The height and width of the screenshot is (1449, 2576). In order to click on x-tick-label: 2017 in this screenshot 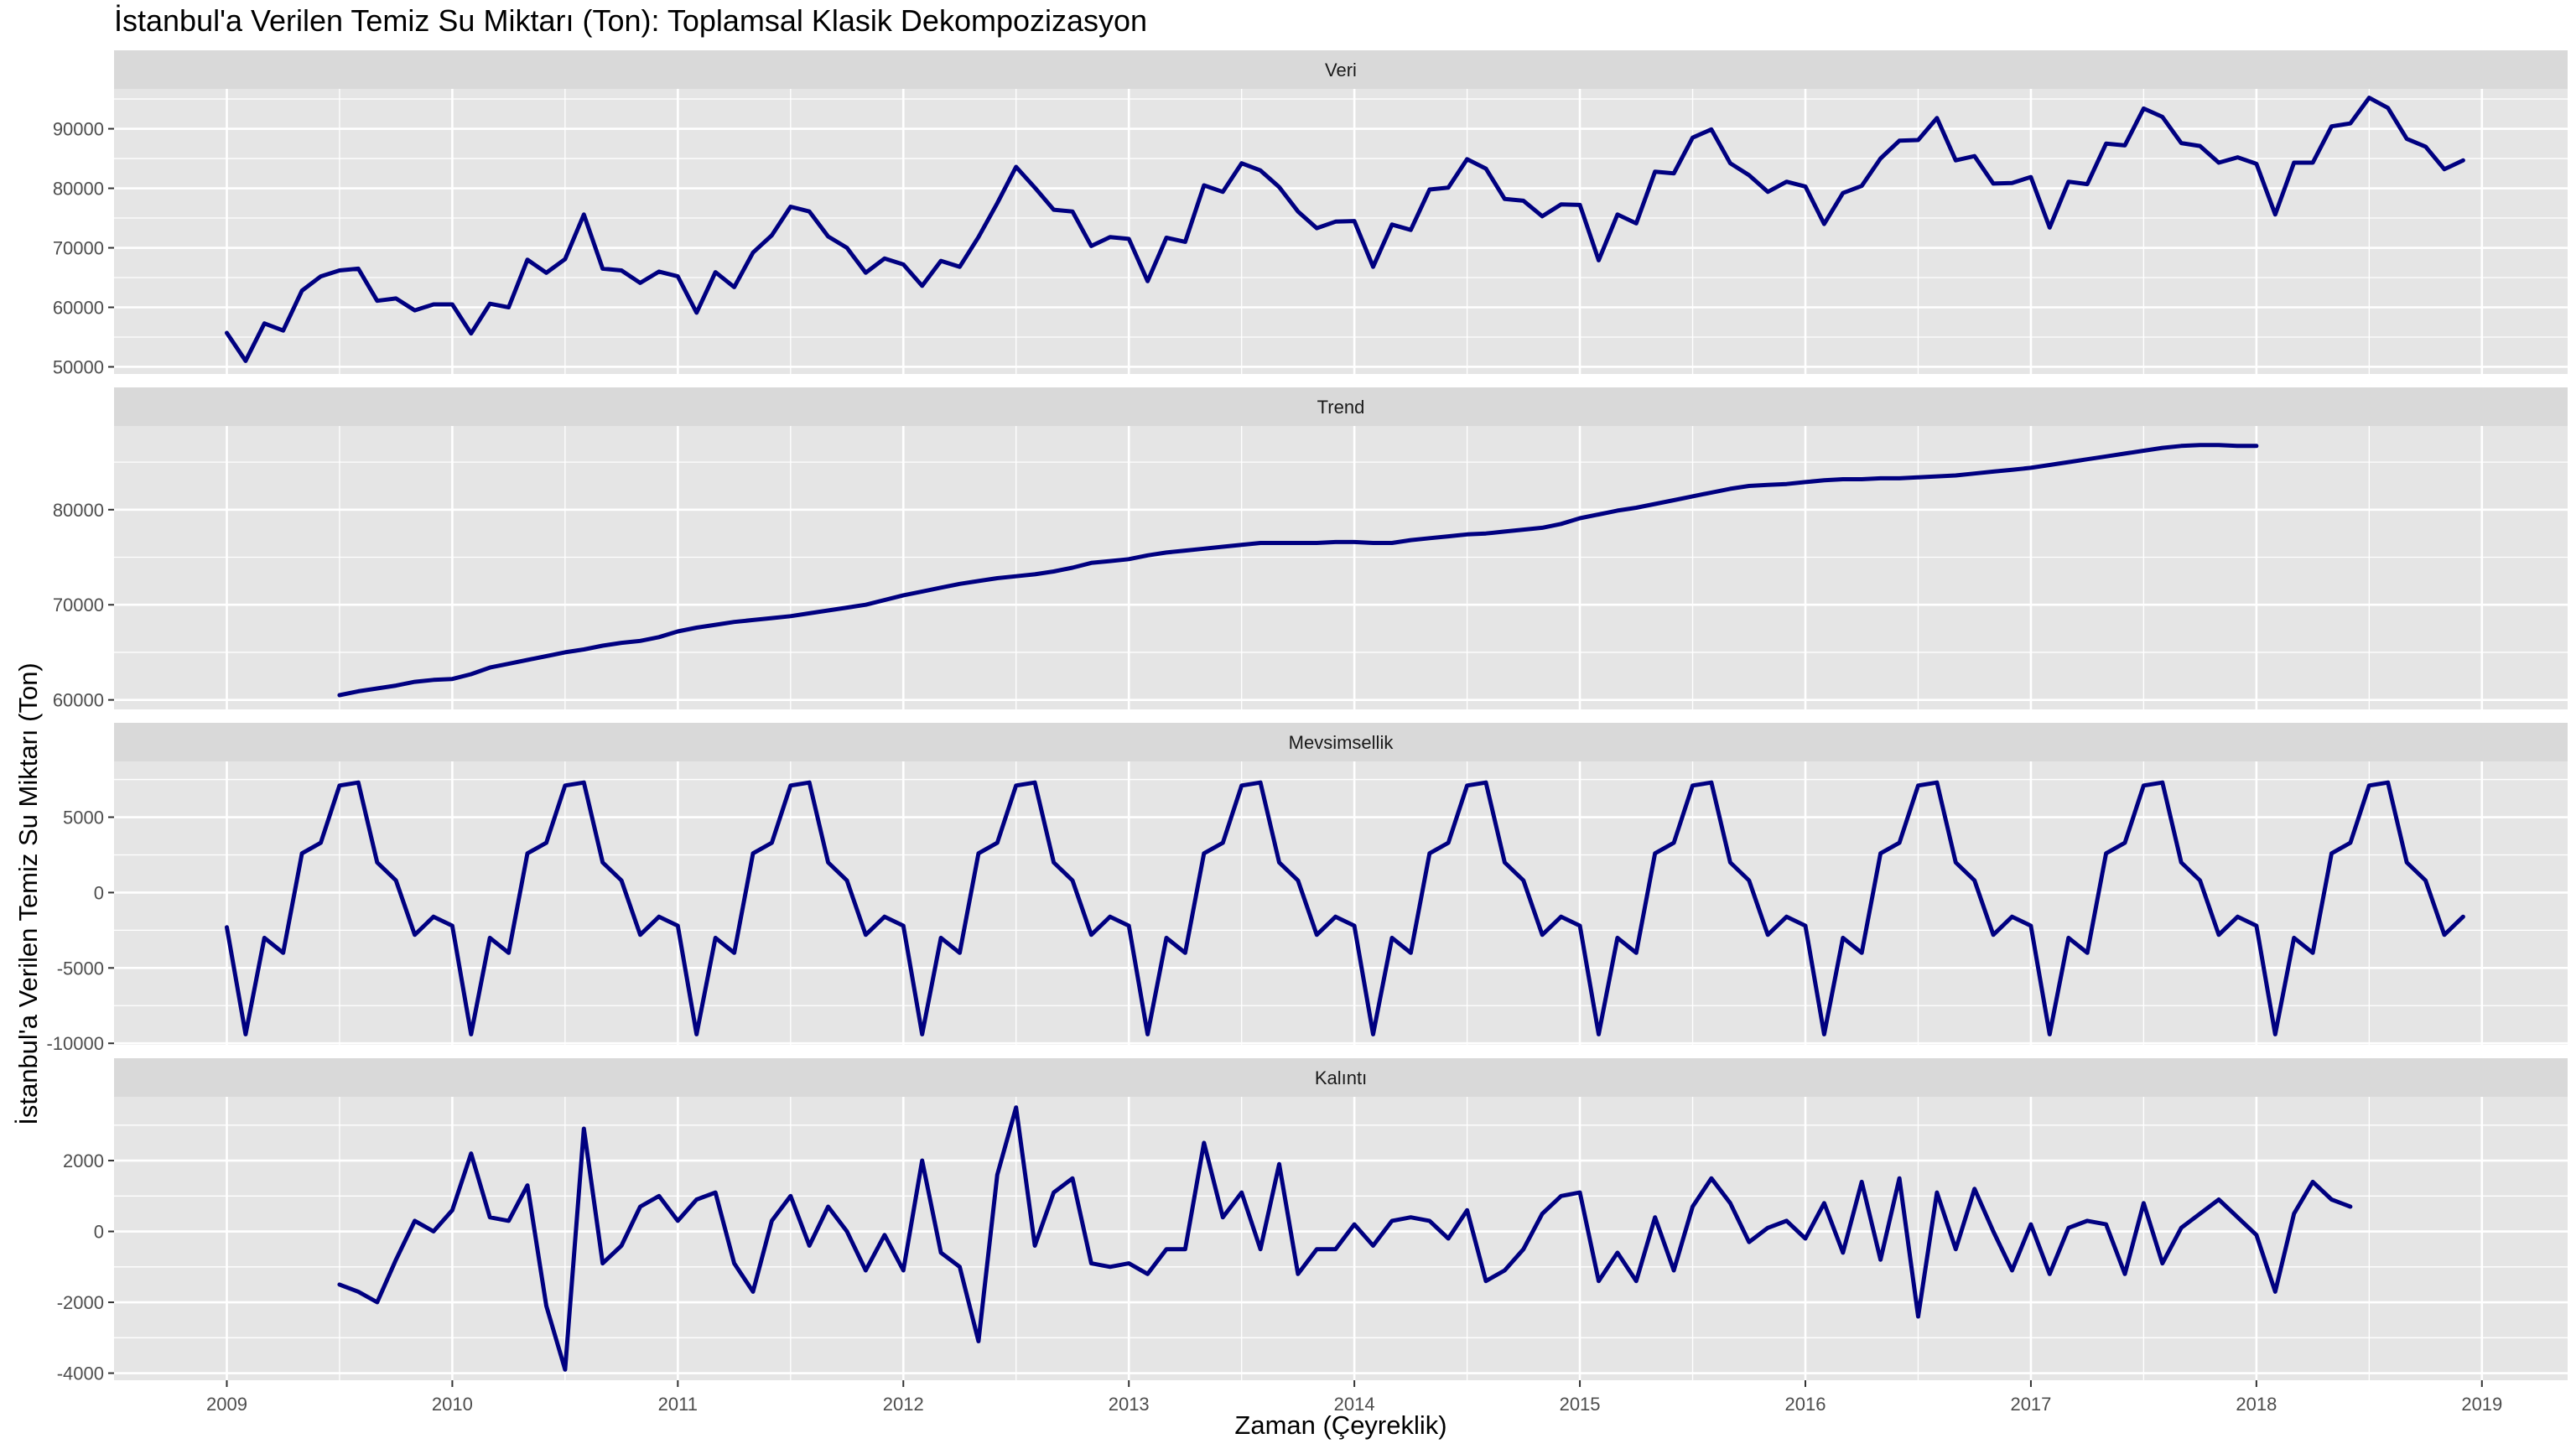, I will do `click(2030, 1404)`.